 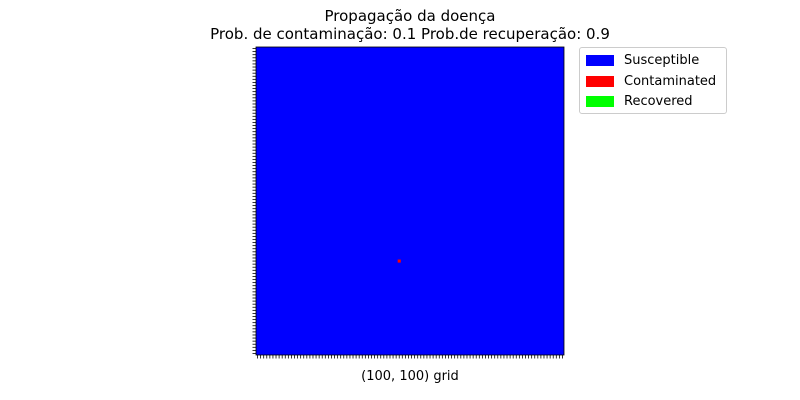 I want to click on x-axis-label: (100, 100) grid, so click(x=410, y=376).